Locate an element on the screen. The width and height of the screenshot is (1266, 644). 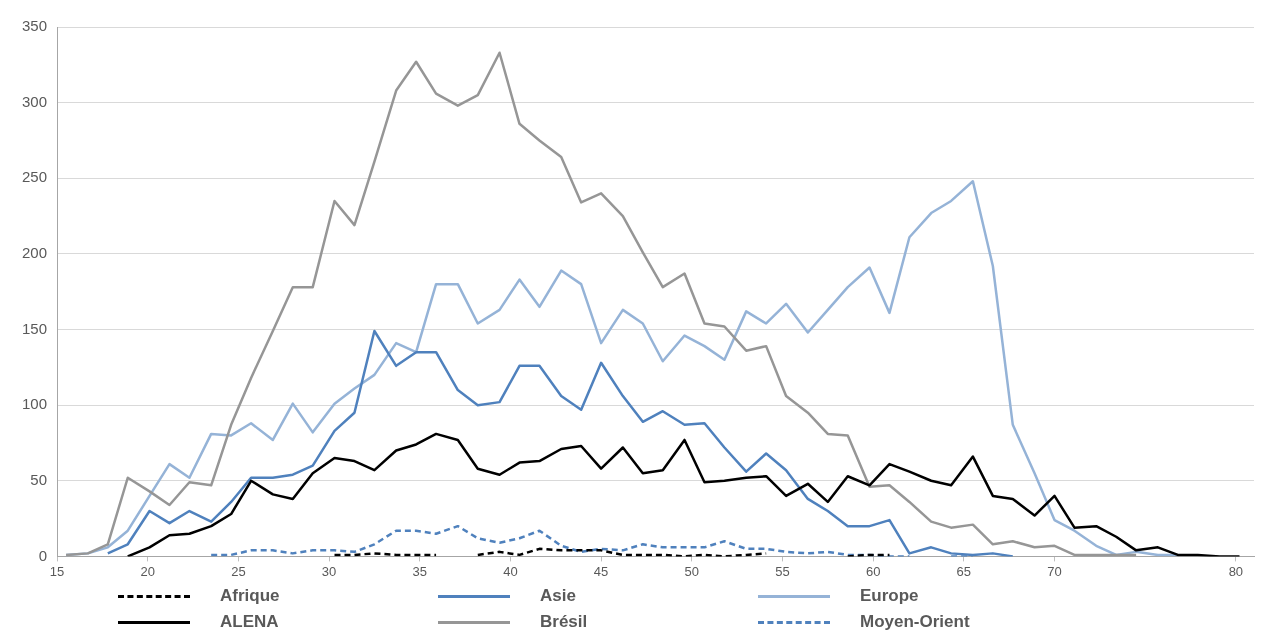
legend-label: Afrique is located at coordinates (250, 596).